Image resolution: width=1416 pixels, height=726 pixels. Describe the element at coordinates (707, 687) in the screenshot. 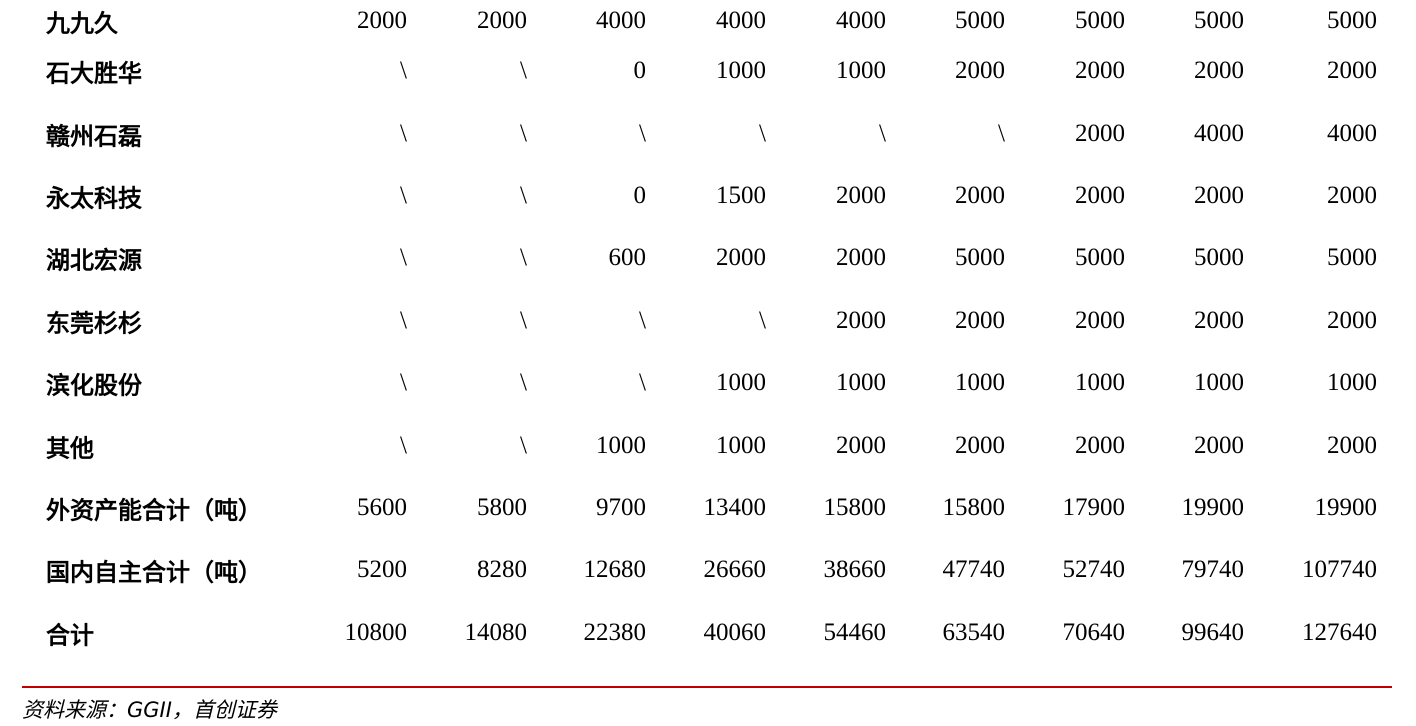

I see `source-divider` at that location.